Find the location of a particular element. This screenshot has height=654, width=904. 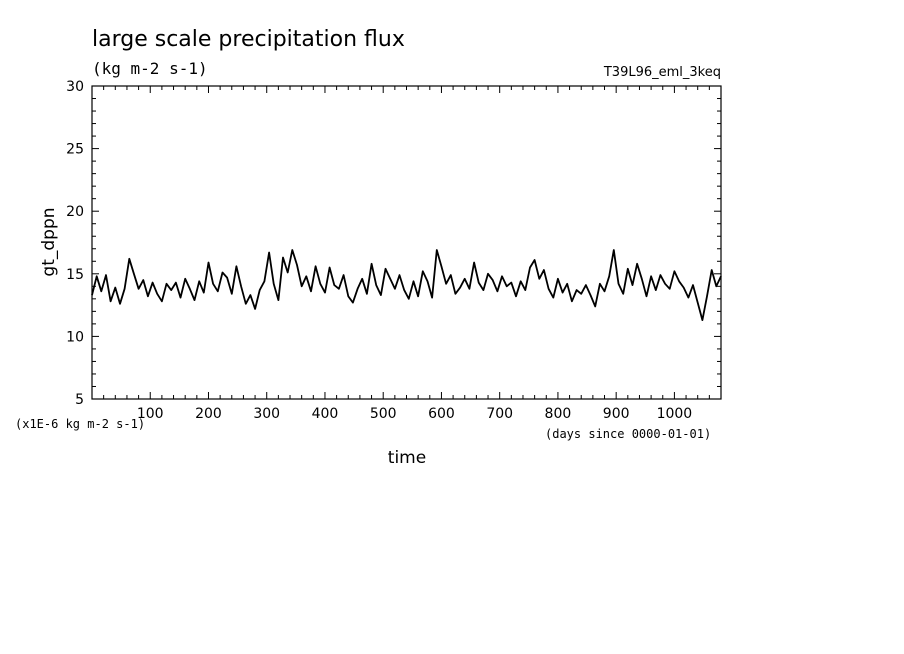

x-tick-labels: 100 200 300 400 500 600 700 800 900 1000 is located at coordinates (414, 414).